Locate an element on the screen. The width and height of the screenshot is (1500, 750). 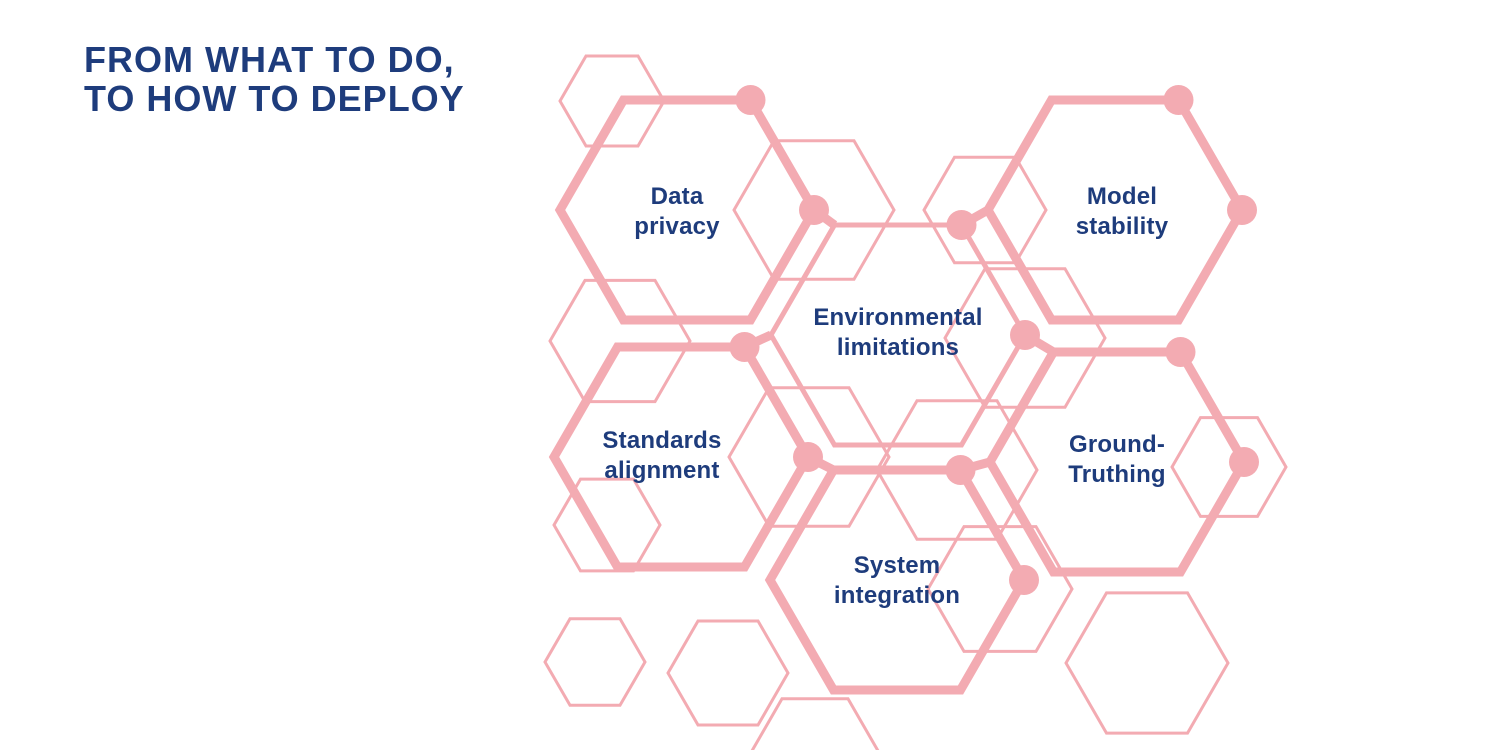
page-title: FROM WHAT TO DO, TO HOW TO DEPLOY is located at coordinates (274, 79).